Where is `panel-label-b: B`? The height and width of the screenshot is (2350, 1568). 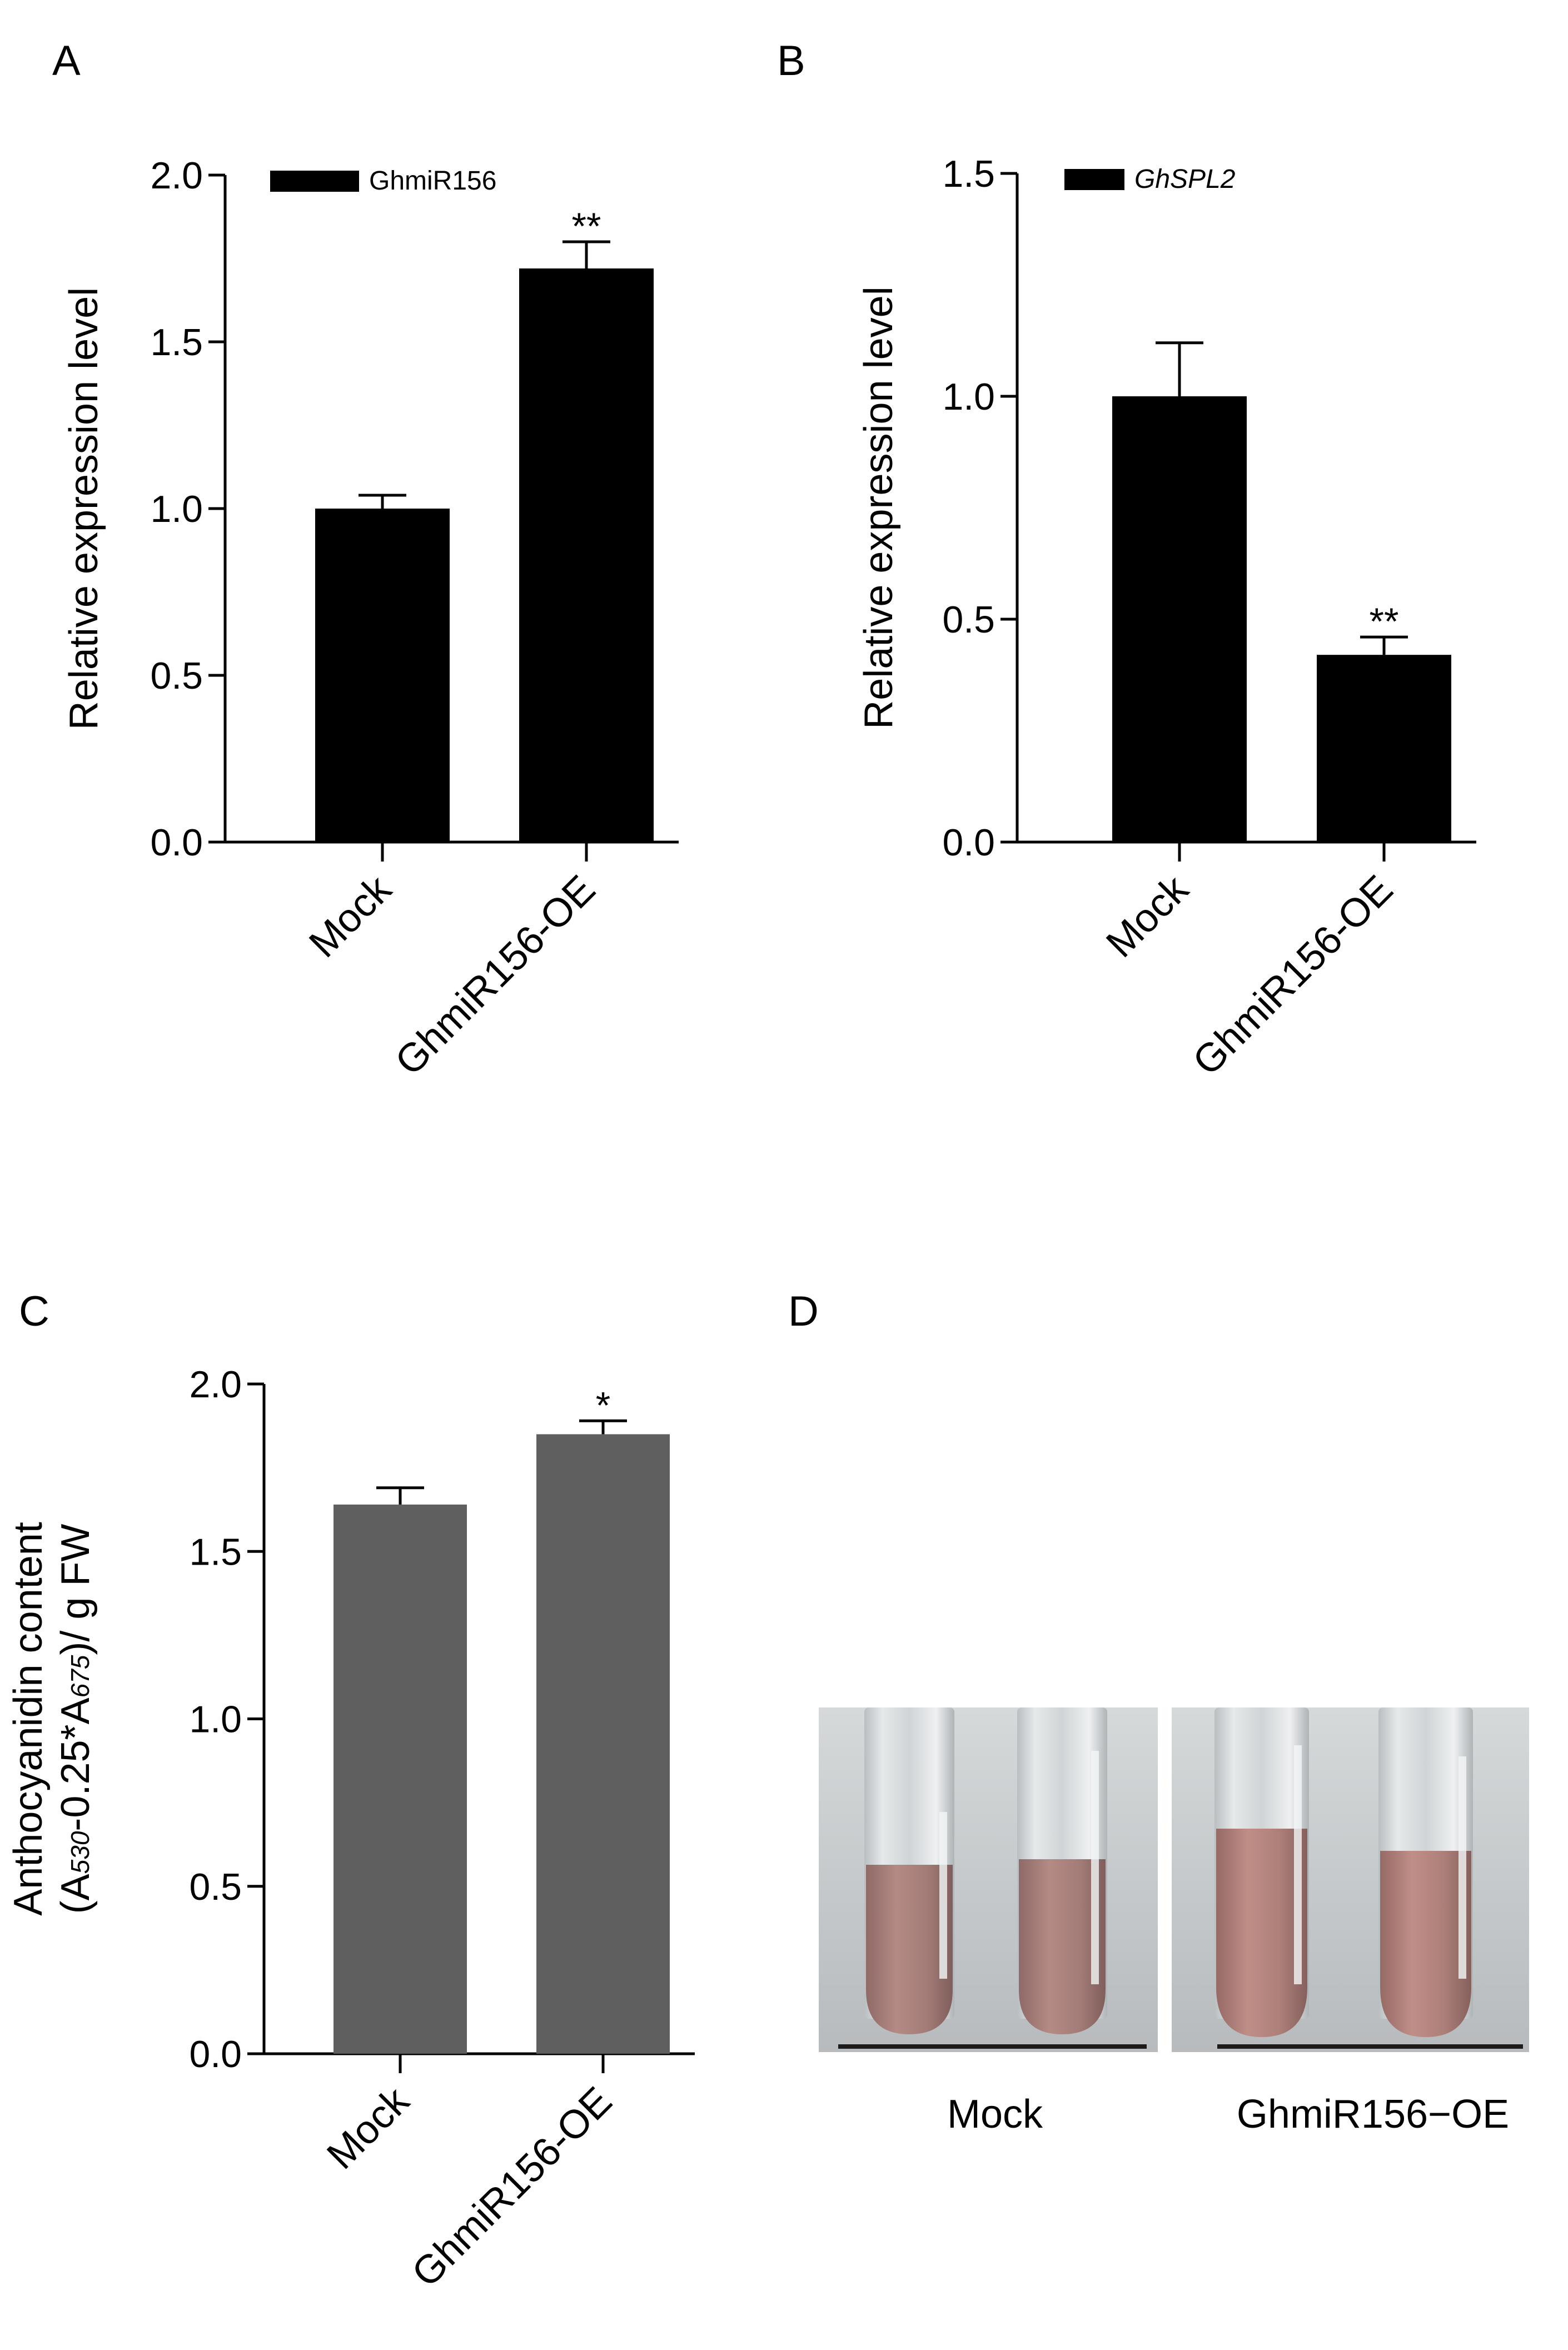
panel-label-b: B is located at coordinates (791, 60).